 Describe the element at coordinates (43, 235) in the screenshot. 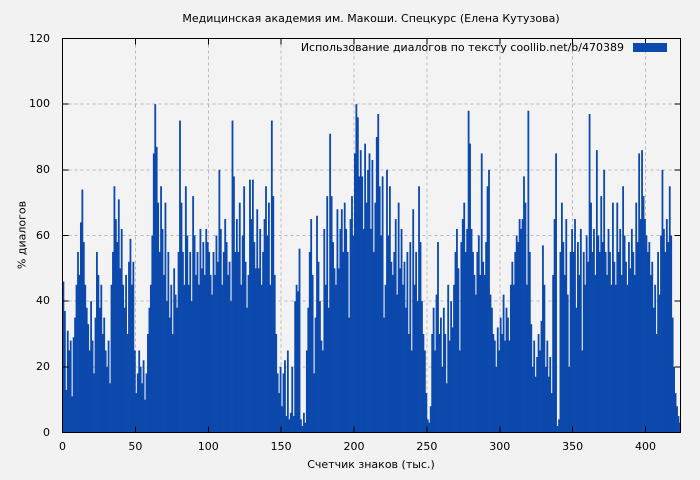

I see `y-tick-label: 60` at that location.